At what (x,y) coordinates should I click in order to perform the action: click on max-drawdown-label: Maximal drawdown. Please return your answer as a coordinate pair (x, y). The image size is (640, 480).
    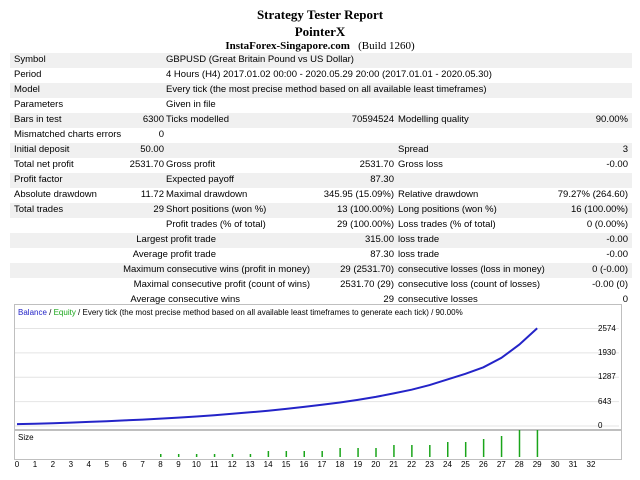
    Looking at the image, I should click on (207, 194).